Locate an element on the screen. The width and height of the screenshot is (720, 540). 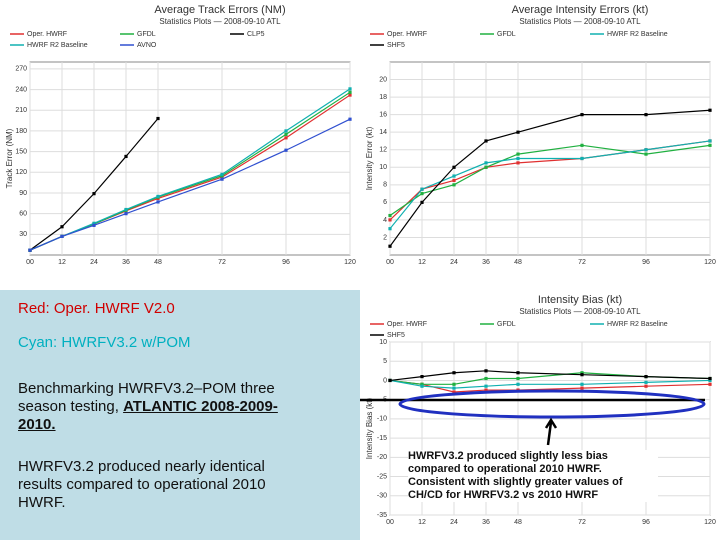
y-tick-label: 20 is located at coordinates (383, 79).